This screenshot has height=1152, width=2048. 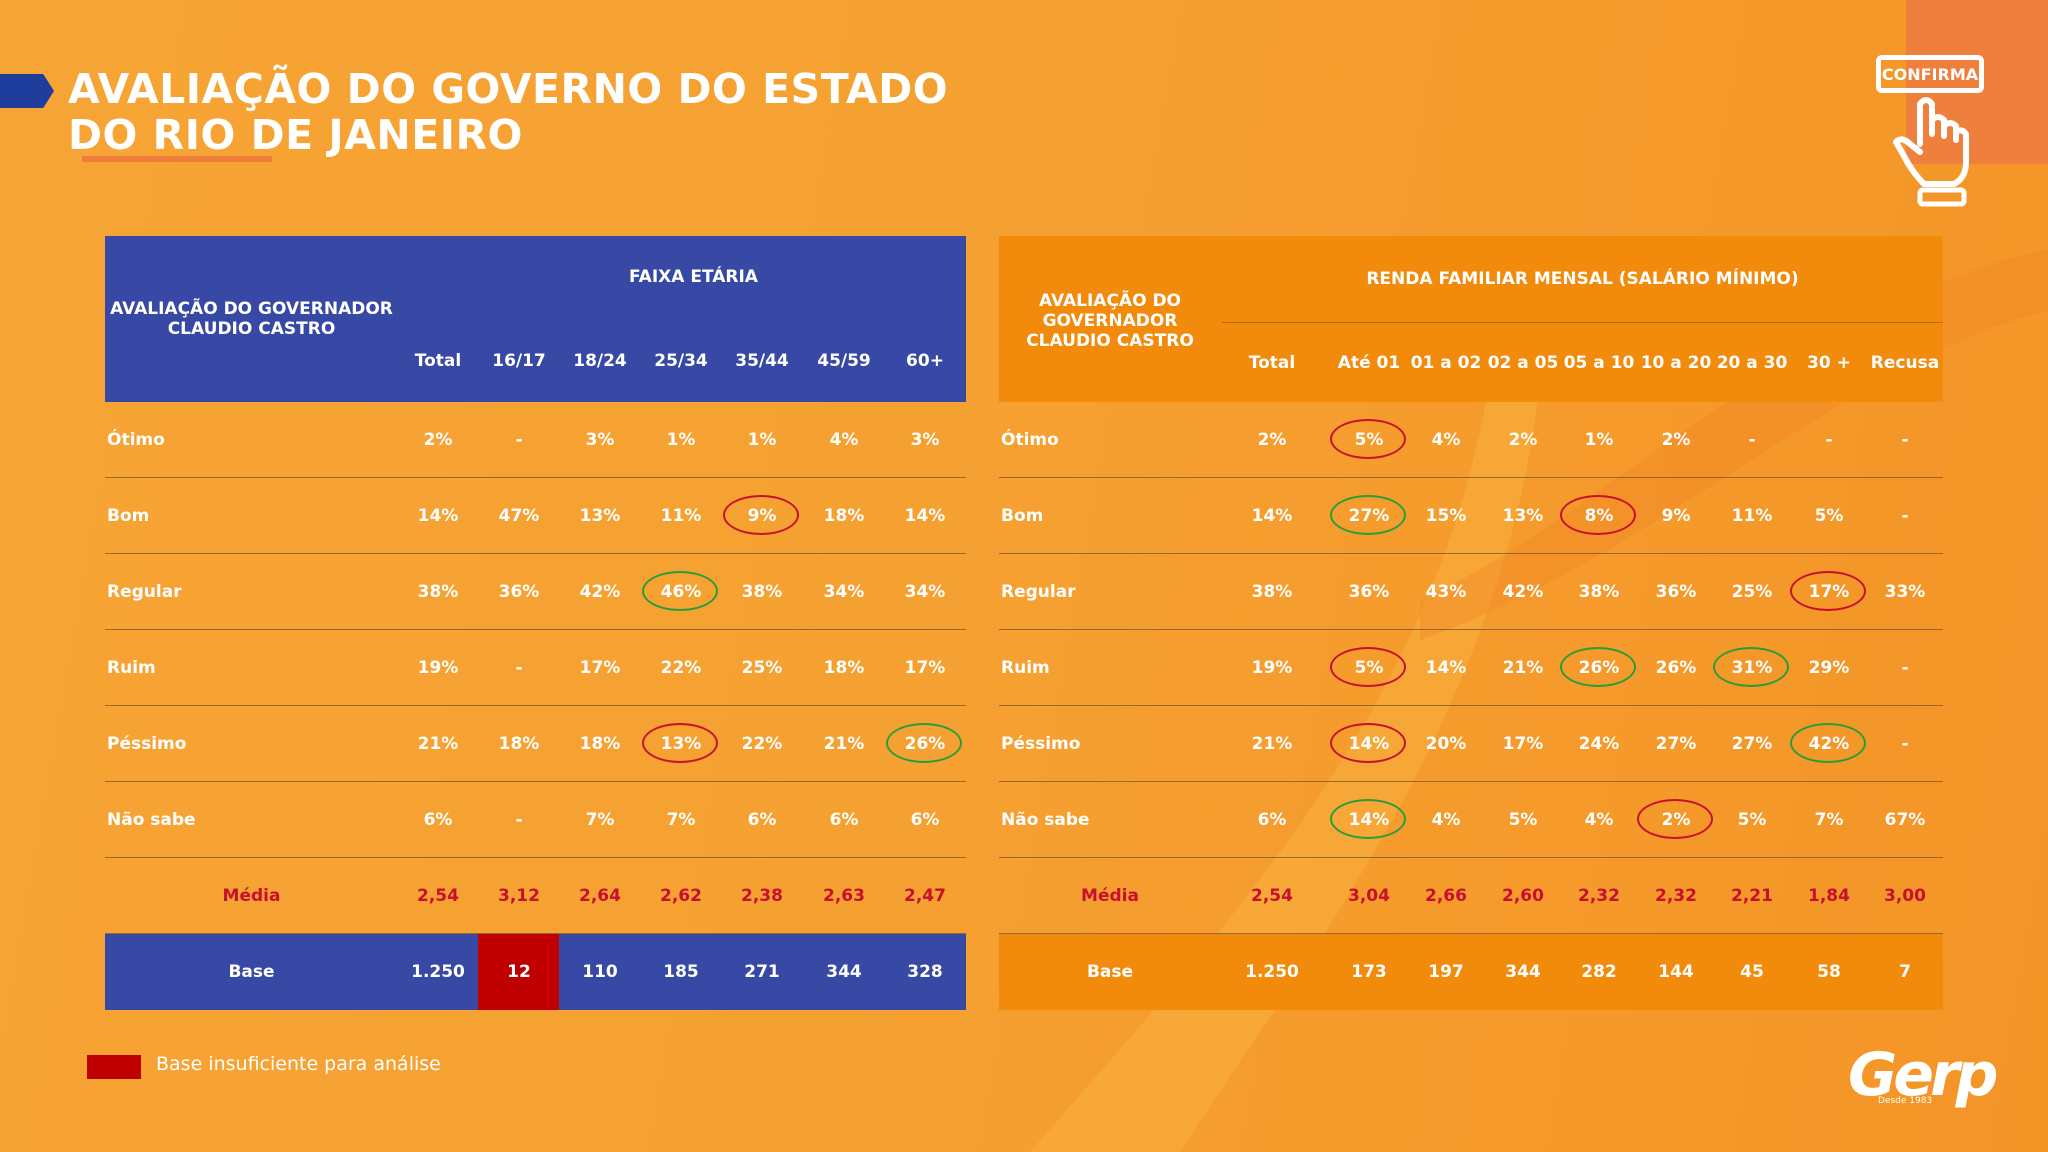 What do you see at coordinates (1523, 363) in the screenshot?
I see `right_table-col-header: 02 a 05` at bounding box center [1523, 363].